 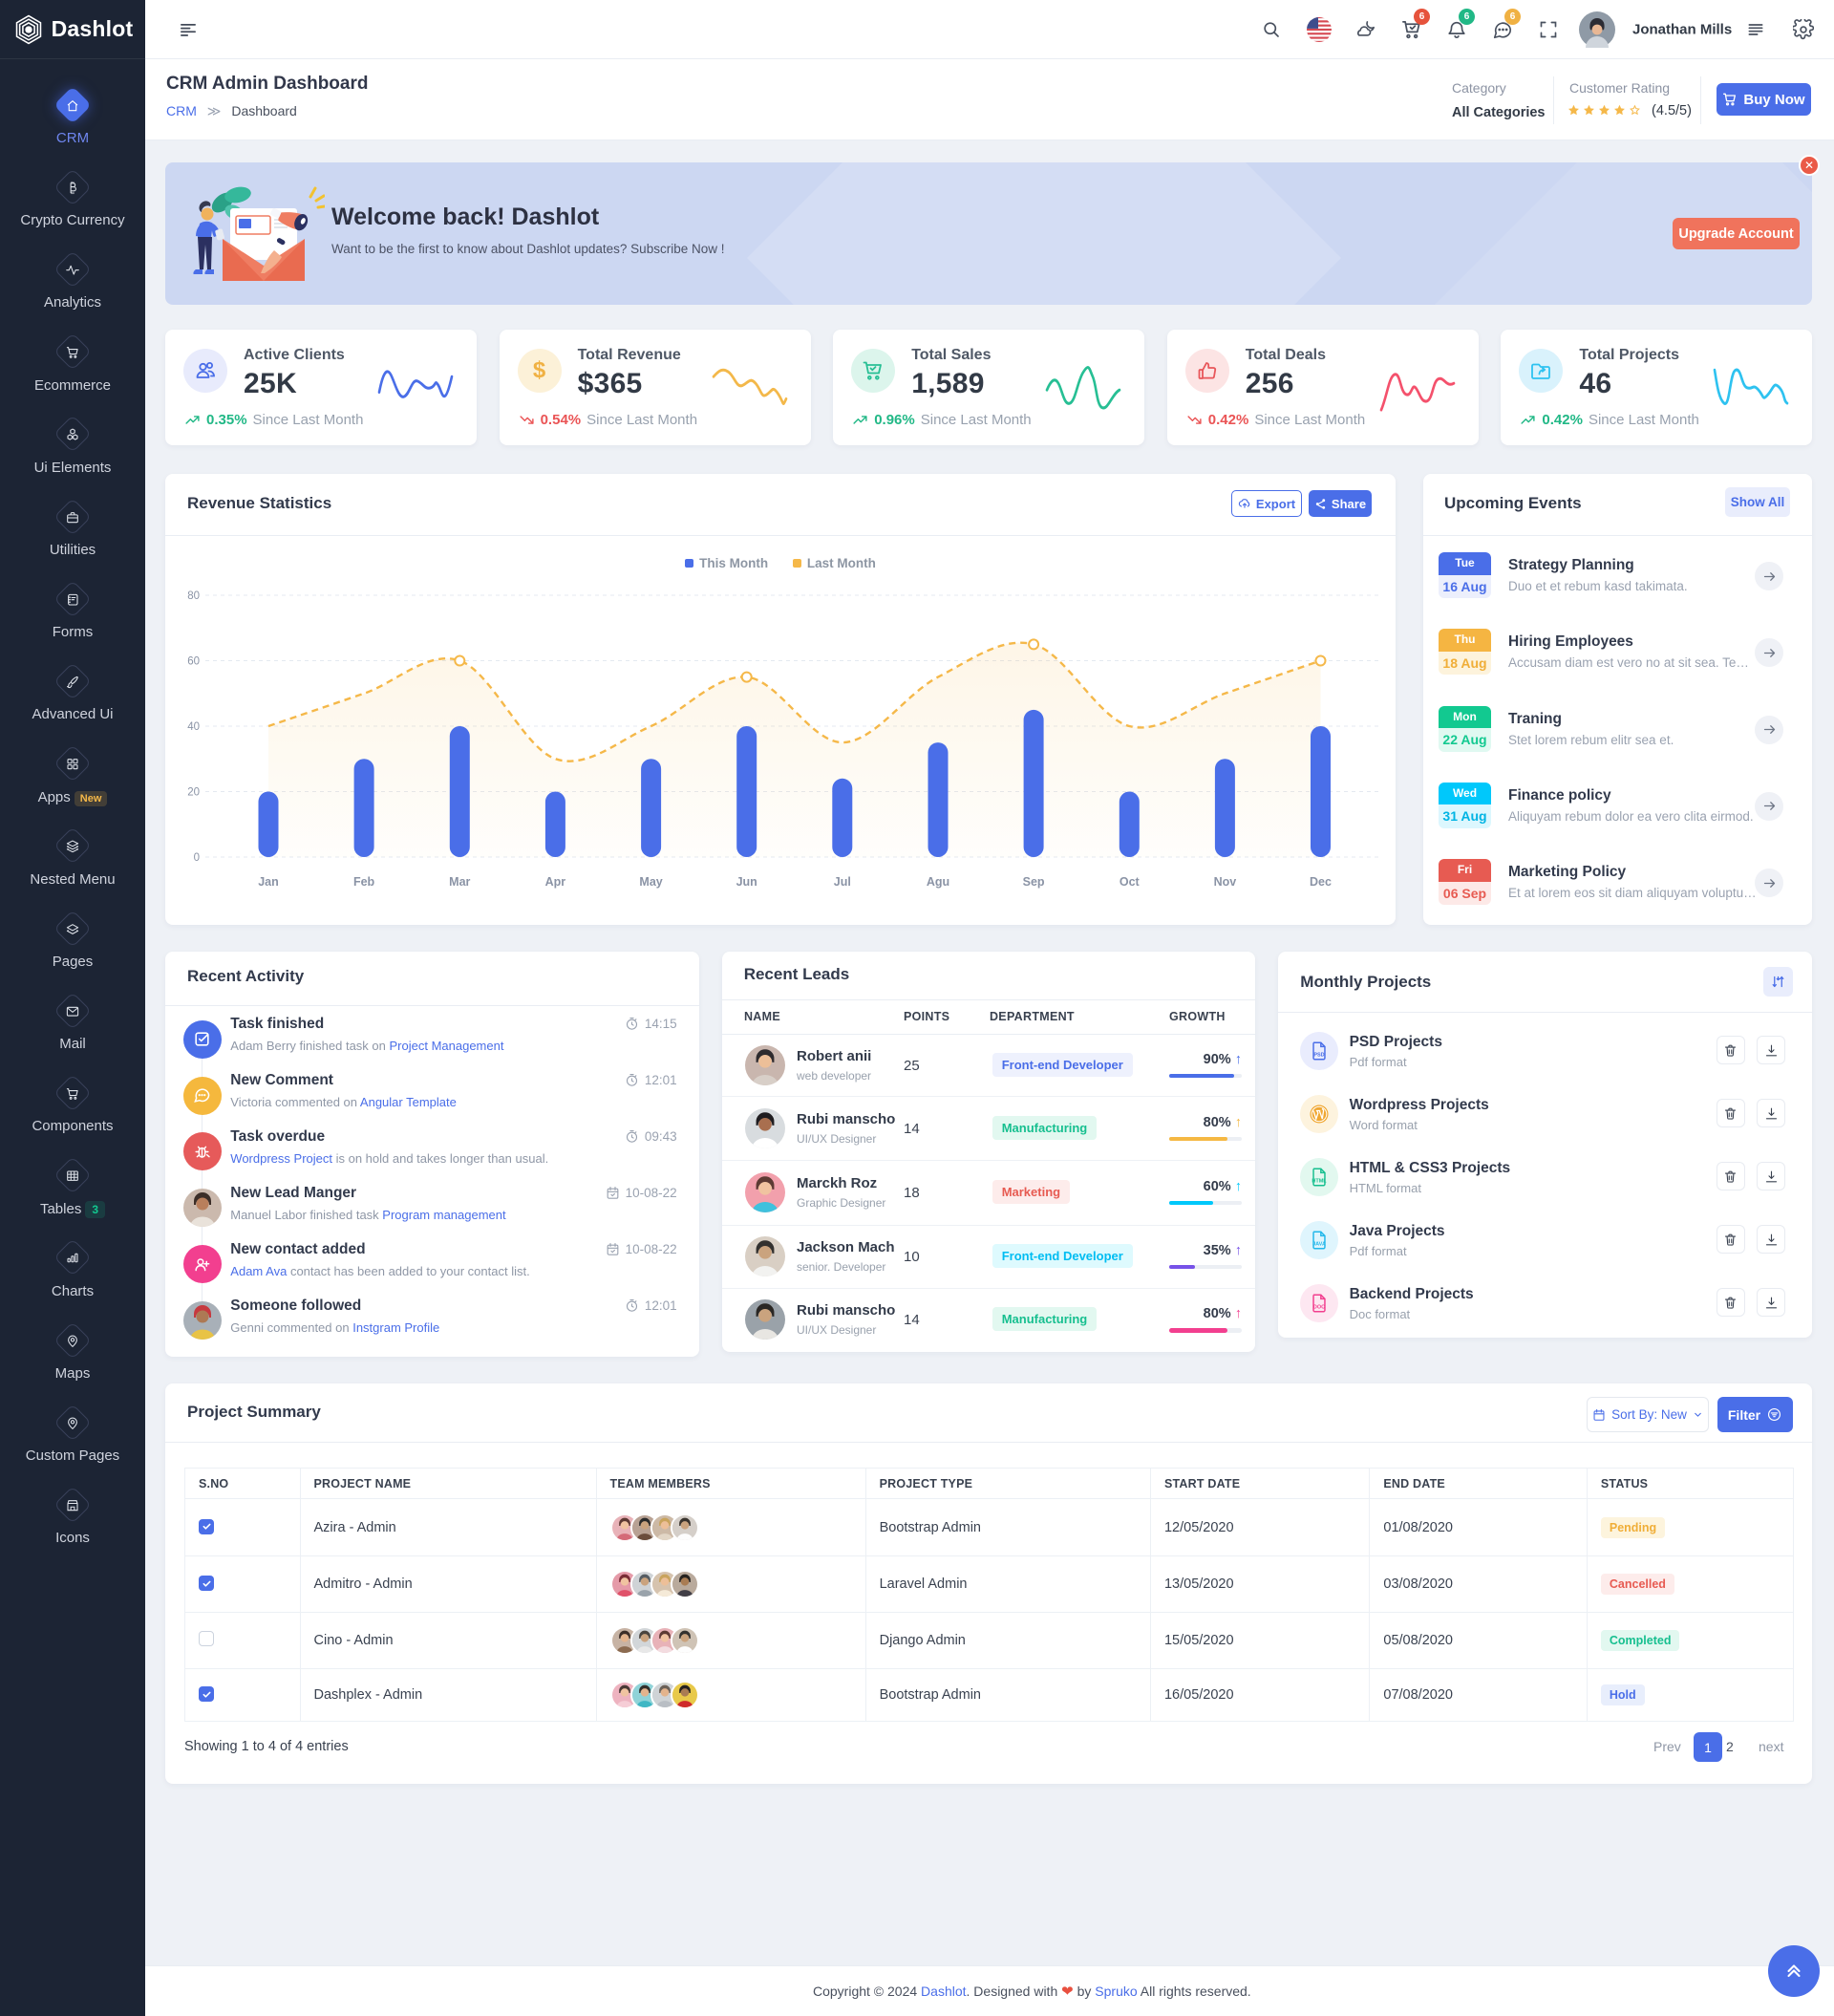 What do you see at coordinates (555, 882) in the screenshot?
I see `svg-text: Apr` at bounding box center [555, 882].